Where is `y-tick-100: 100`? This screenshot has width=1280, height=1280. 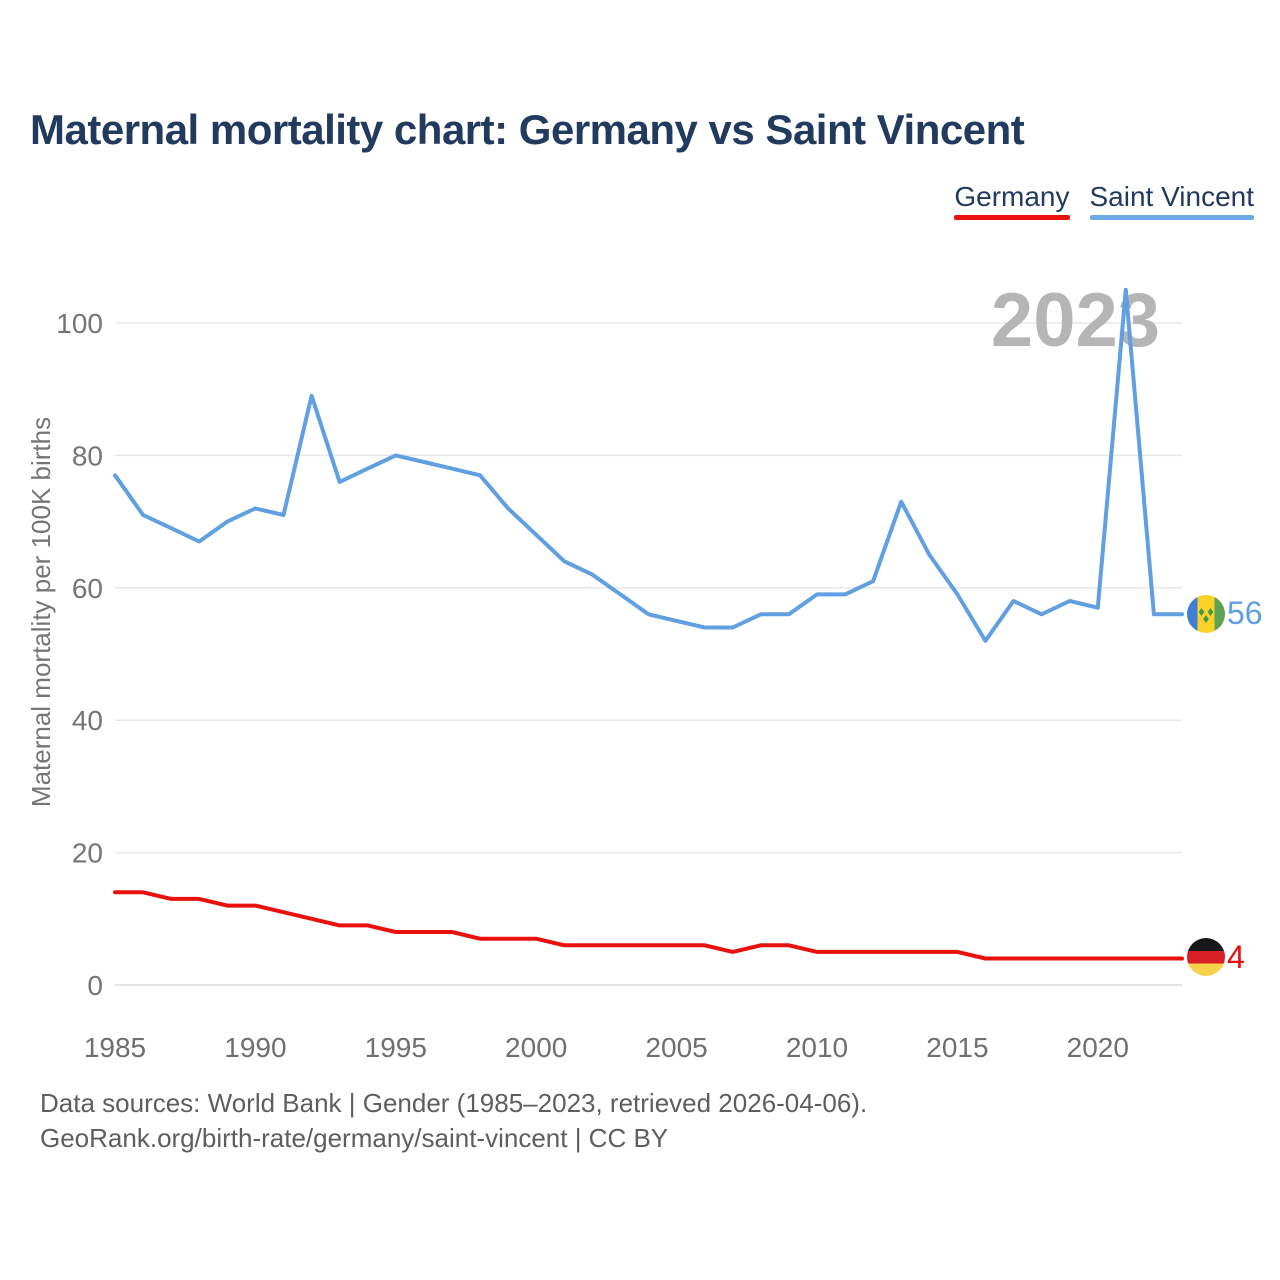
y-tick-100: 100 is located at coordinates (79, 323).